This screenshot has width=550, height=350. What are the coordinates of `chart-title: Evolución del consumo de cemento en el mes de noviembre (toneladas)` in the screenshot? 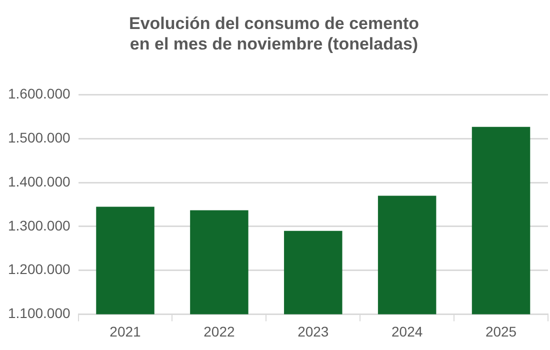 It's located at (274, 34).